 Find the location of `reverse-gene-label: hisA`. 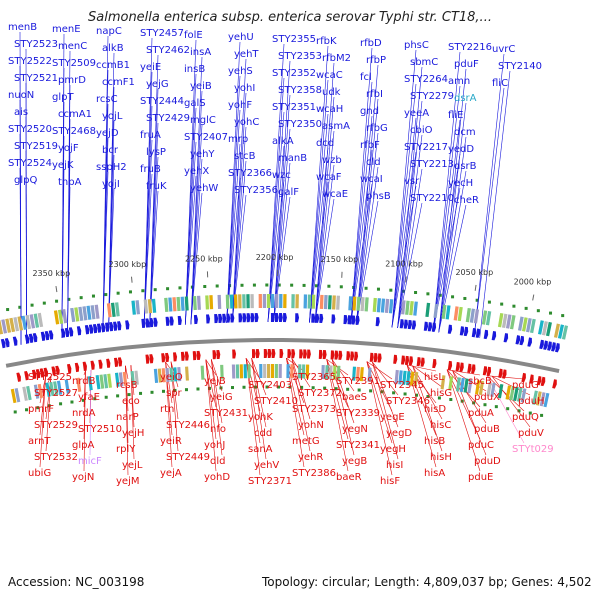

reverse-gene-label: hisA is located at coordinates (434, 473).